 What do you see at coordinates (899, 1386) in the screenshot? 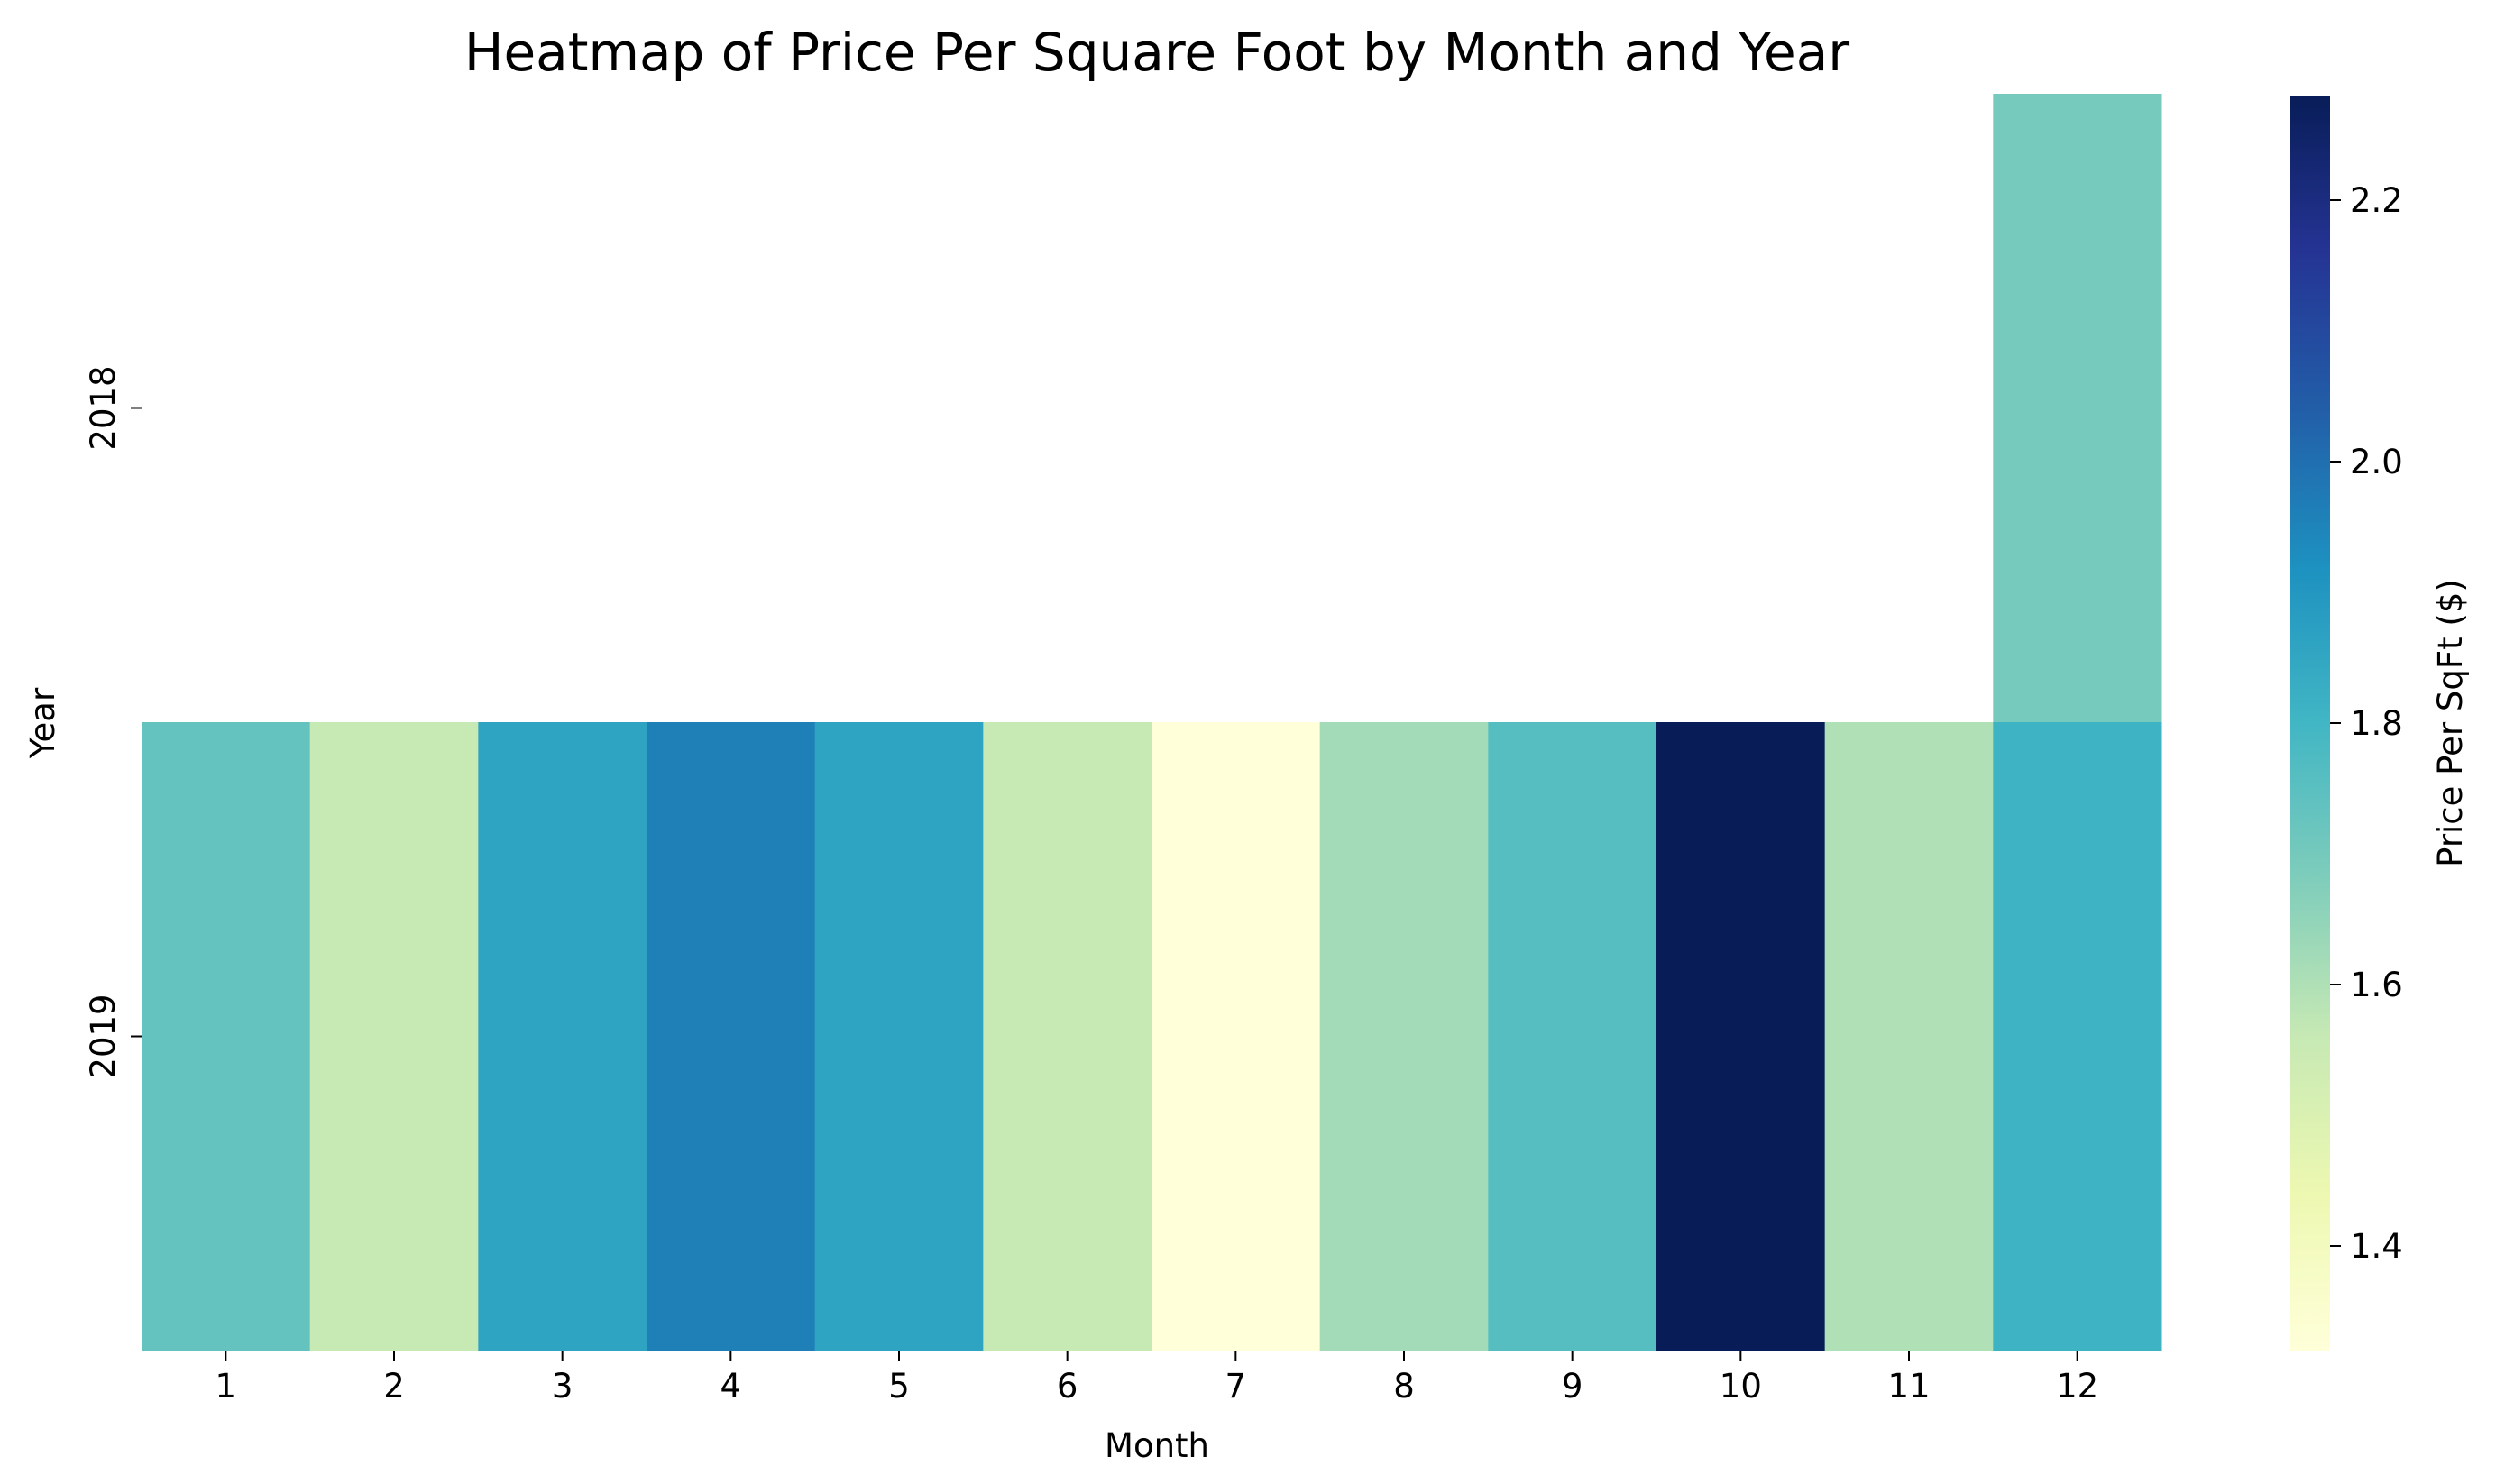
I see `x-tick-label: 5` at bounding box center [899, 1386].